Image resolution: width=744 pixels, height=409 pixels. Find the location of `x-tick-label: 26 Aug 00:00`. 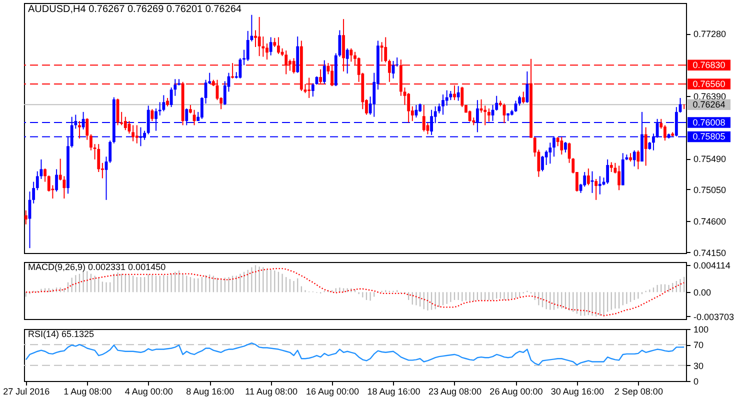

x-tick-label: 26 Aug 00:00 is located at coordinates (516, 391).